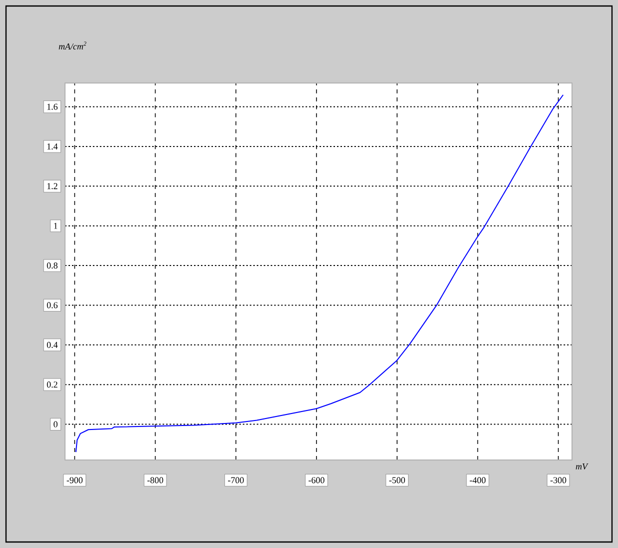 This screenshot has height=548, width=618. What do you see at coordinates (52, 146) in the screenshot?
I see `y-tick-label: 1.4` at bounding box center [52, 146].